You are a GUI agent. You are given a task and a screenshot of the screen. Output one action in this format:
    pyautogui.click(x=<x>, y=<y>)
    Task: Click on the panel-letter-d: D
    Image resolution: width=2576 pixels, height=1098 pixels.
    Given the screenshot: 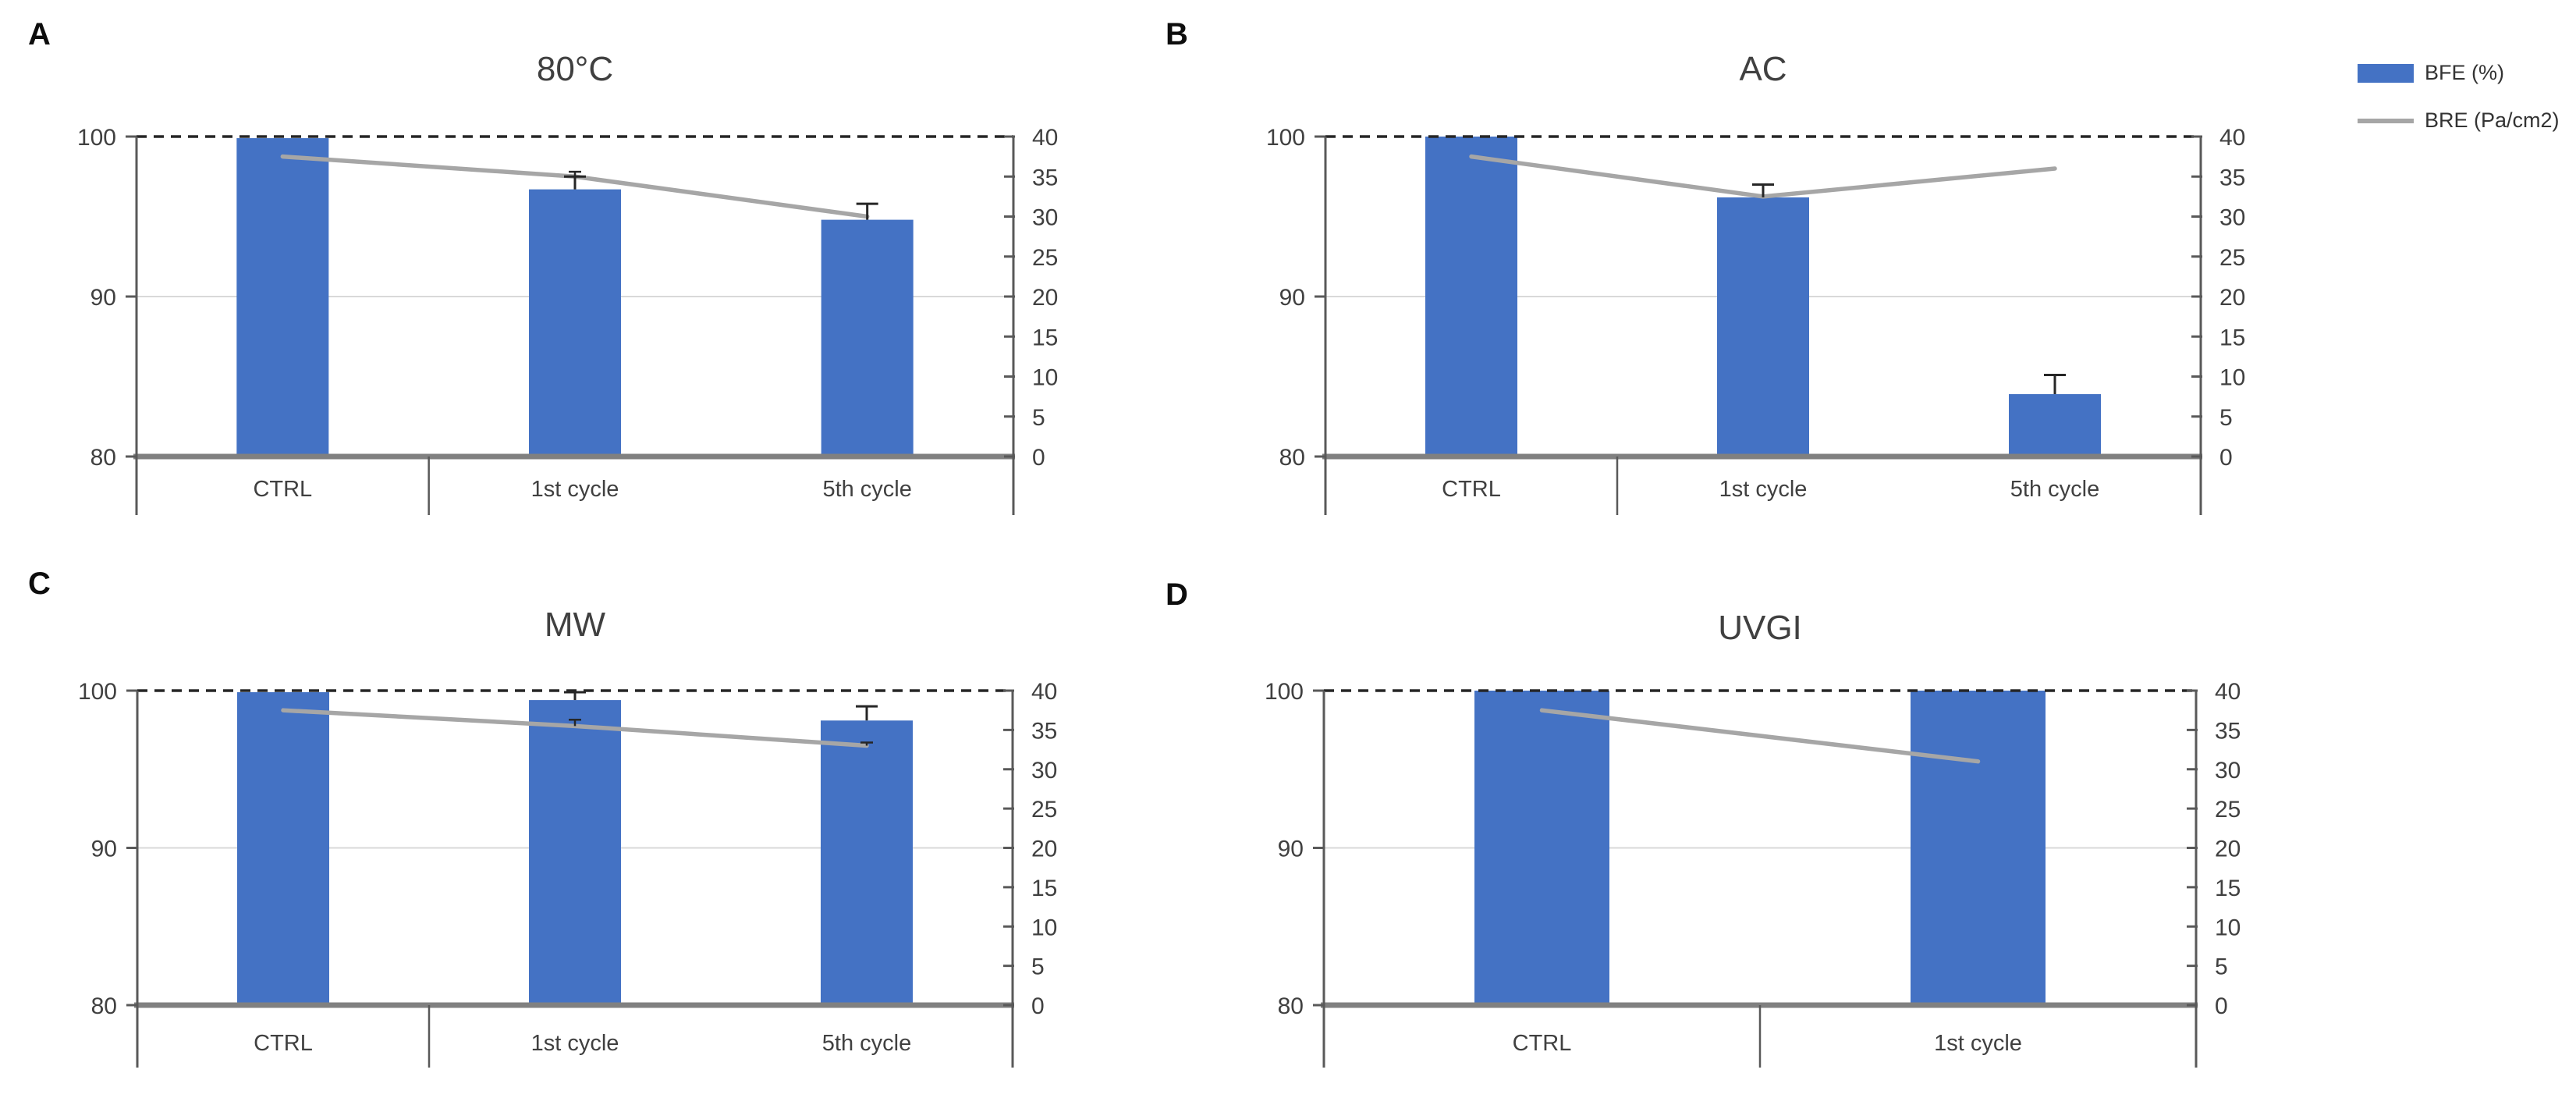 What is the action you would take?
    pyautogui.click(x=1177, y=594)
    